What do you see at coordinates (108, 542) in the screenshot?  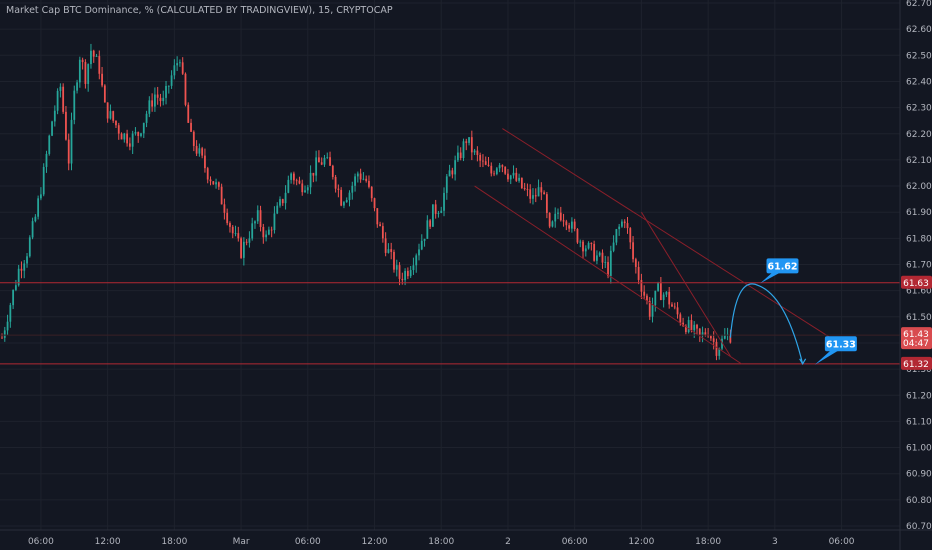 I see `x-tick-label: 12:00` at bounding box center [108, 542].